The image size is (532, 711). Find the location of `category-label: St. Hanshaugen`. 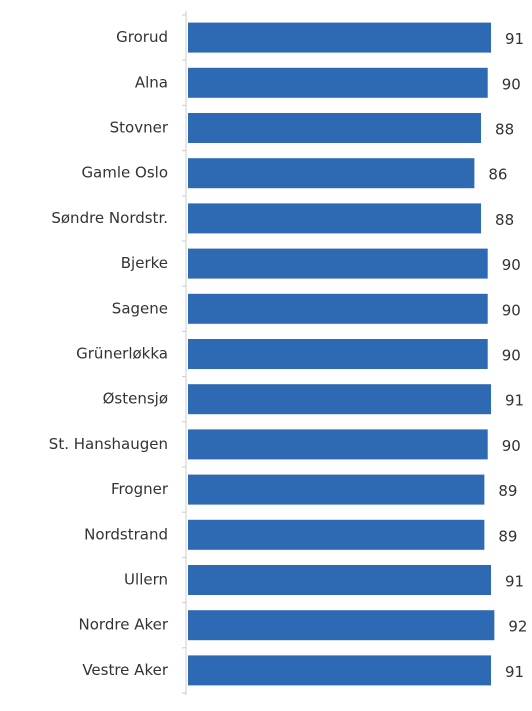

category-label: St. Hanshaugen is located at coordinates (108, 444).